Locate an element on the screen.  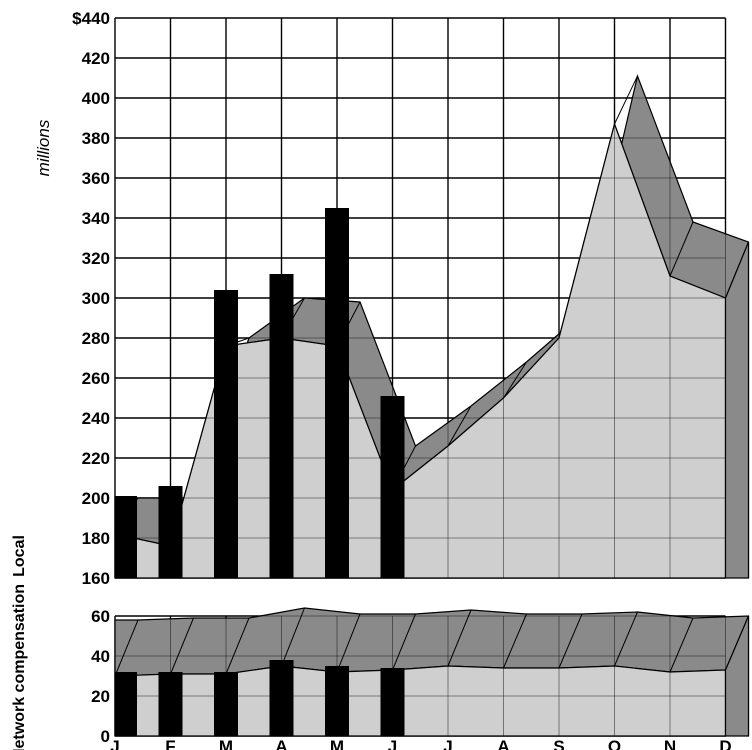
network-y-ticks: 60 40 20 0 is located at coordinates (100, 676).